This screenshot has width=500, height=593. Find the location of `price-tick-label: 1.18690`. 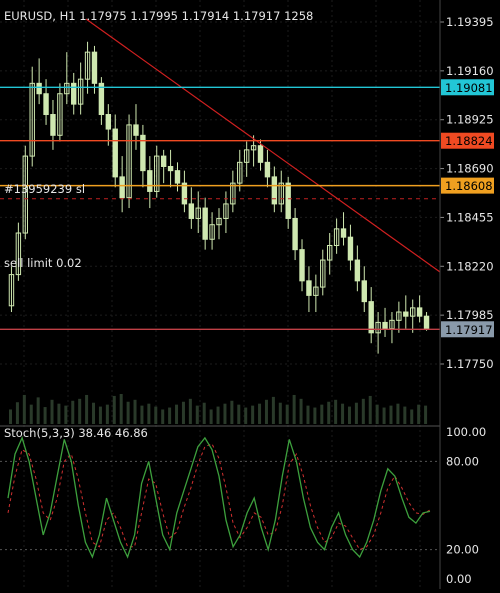

price-tick-label: 1.18690 is located at coordinates (470, 169).